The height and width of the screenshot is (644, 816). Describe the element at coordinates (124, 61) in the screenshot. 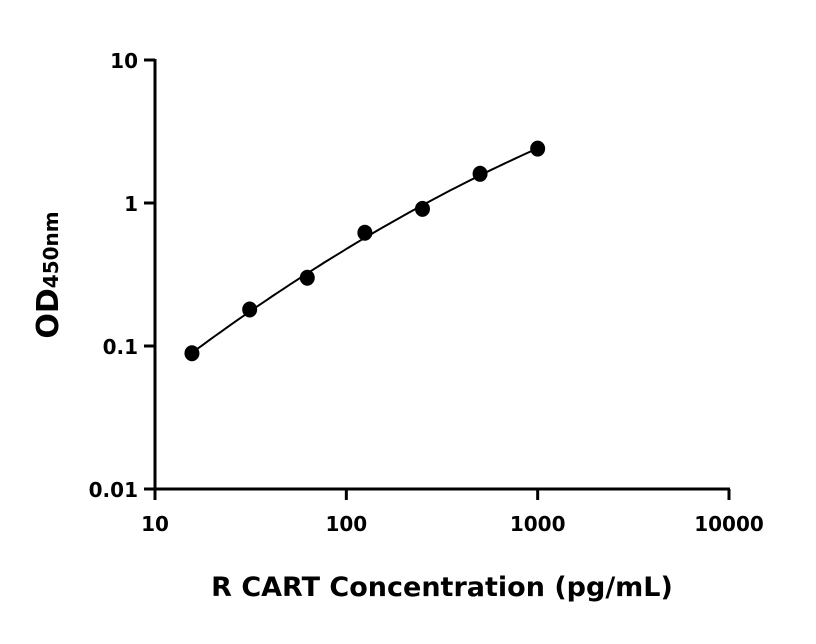

I see `y-tick-label: 10` at that location.